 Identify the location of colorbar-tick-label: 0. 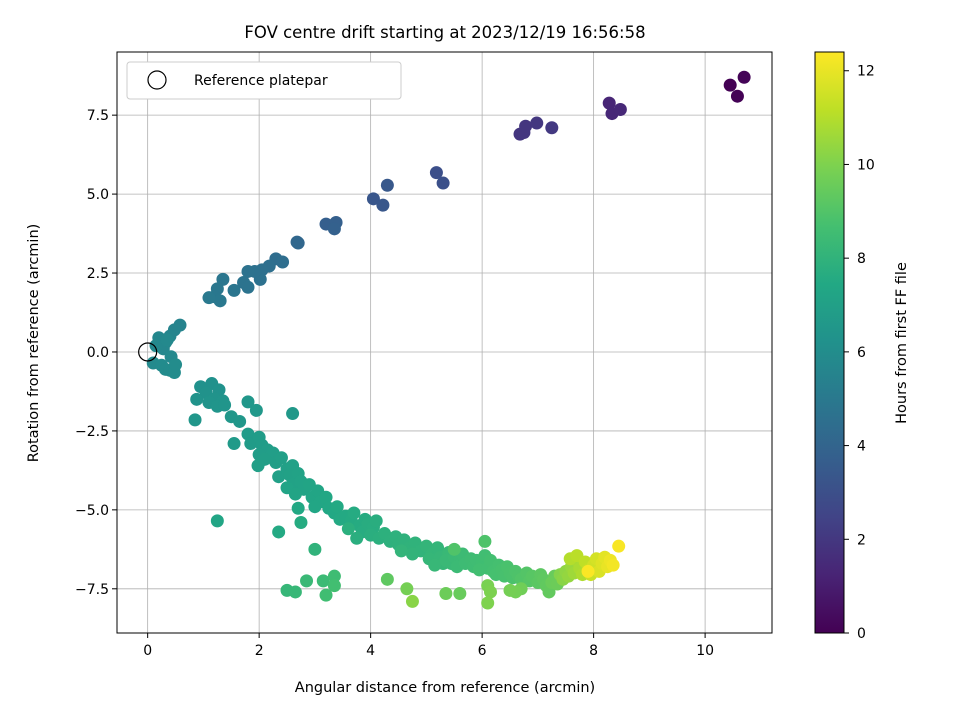
(861, 634).